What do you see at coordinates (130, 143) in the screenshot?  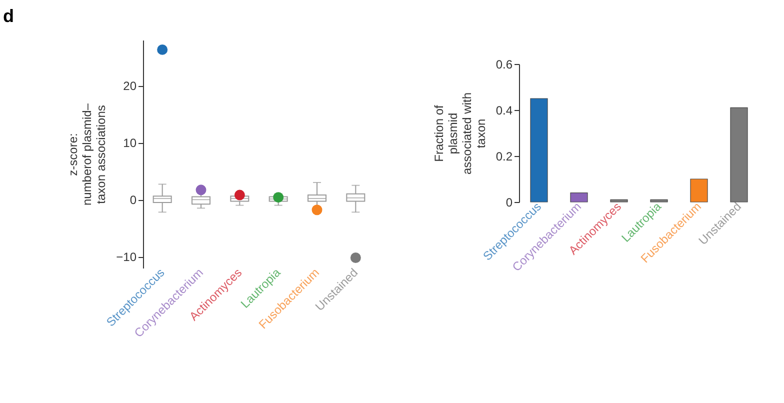 I see `y-tick-label: 10` at bounding box center [130, 143].